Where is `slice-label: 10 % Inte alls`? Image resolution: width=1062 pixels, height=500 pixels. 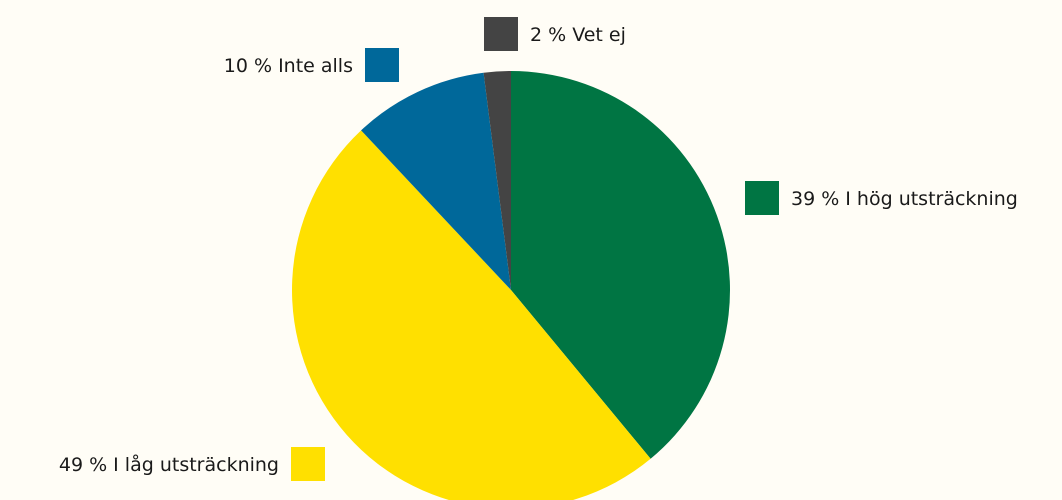
slice-label: 10 % Inte alls is located at coordinates (288, 66).